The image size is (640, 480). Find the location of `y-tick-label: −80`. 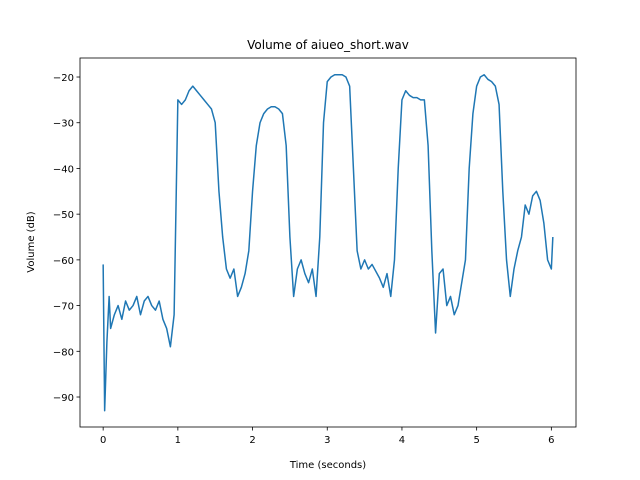

y-tick-label: −80 is located at coordinates (63, 352).